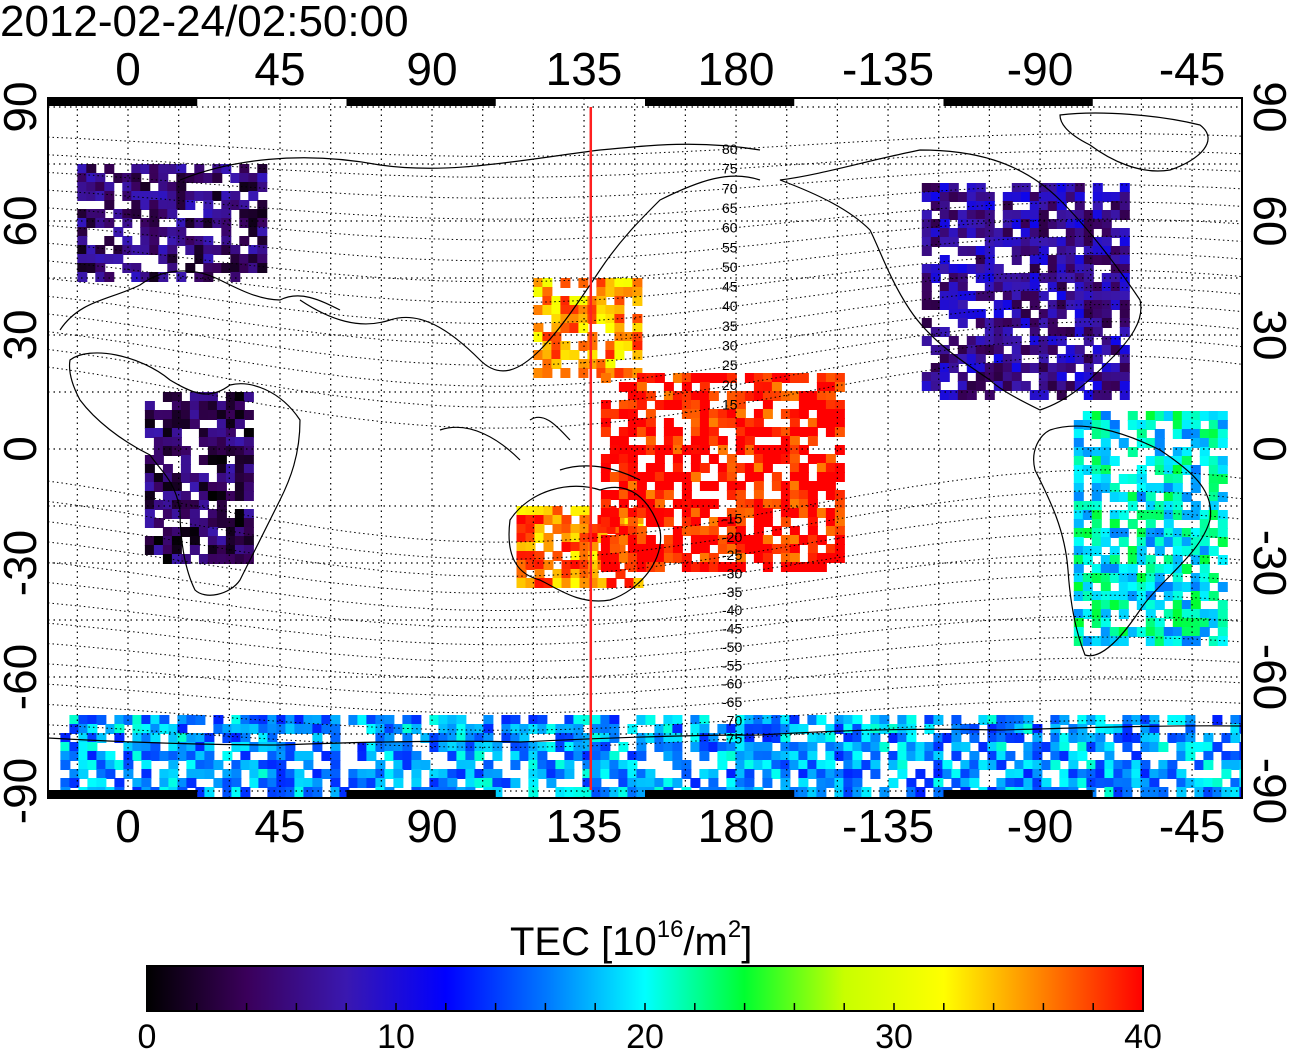 Image resolution: width=1292 pixels, height=1057 pixels. Describe the element at coordinates (1040, 69) in the screenshot. I see `longitude-tick: -90` at that location.